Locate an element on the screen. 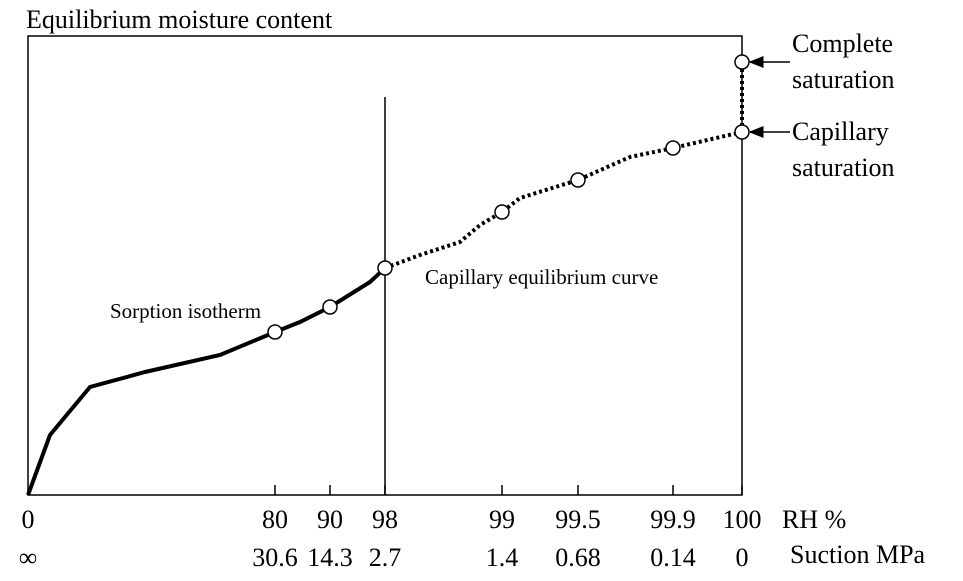 The image size is (963, 581). rh-tick-label: 99.5 is located at coordinates (578, 519).